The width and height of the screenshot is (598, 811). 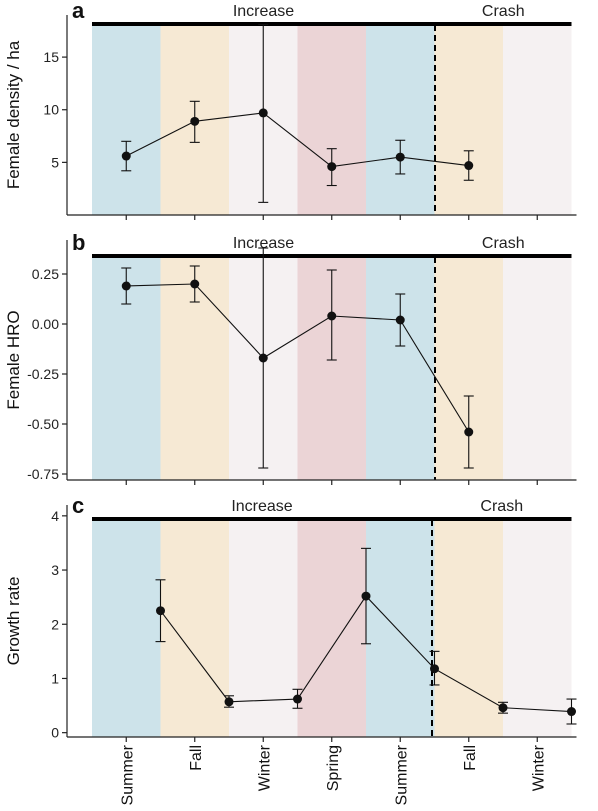 I want to click on y-tick-label: 0, so click(x=55, y=733).